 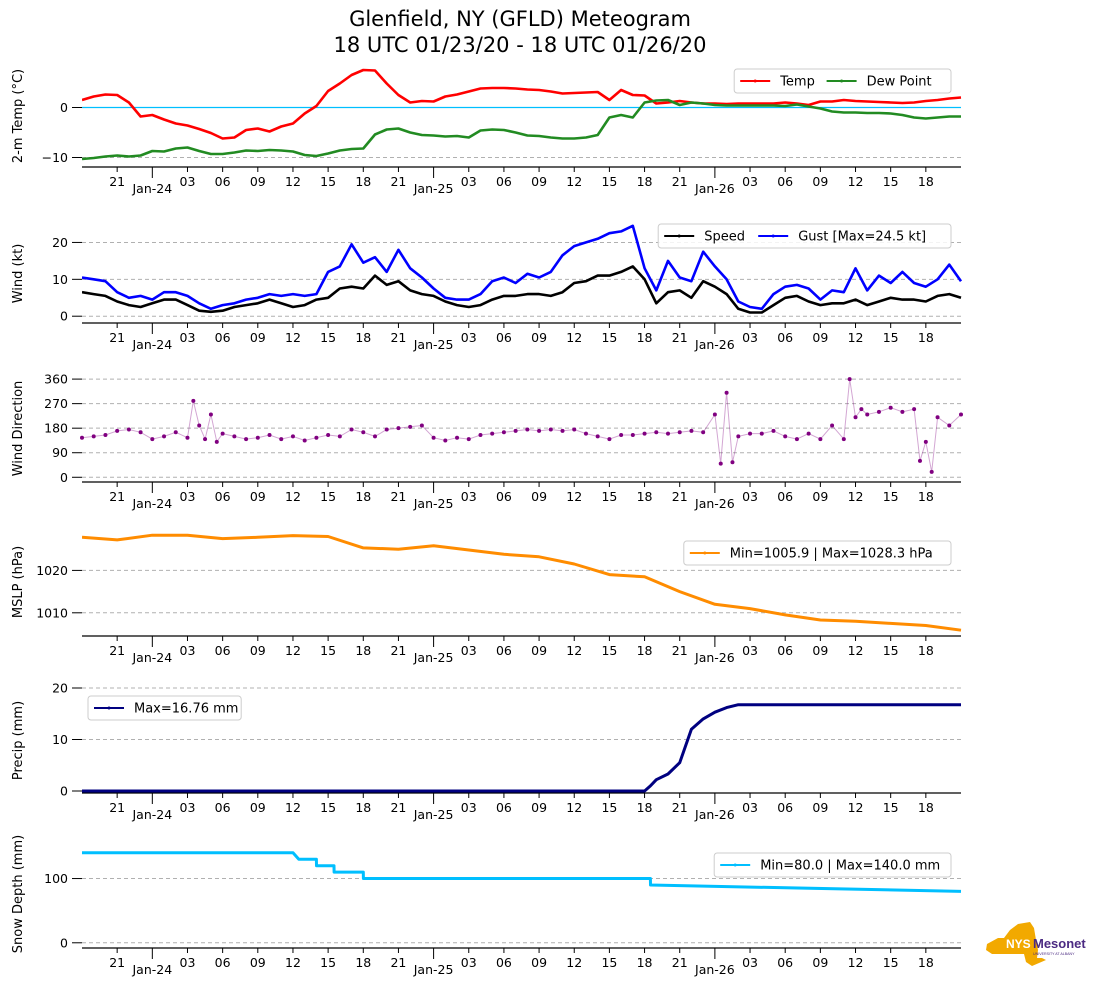 What do you see at coordinates (679, 236) in the screenshot?
I see `legend-marker` at bounding box center [679, 236].